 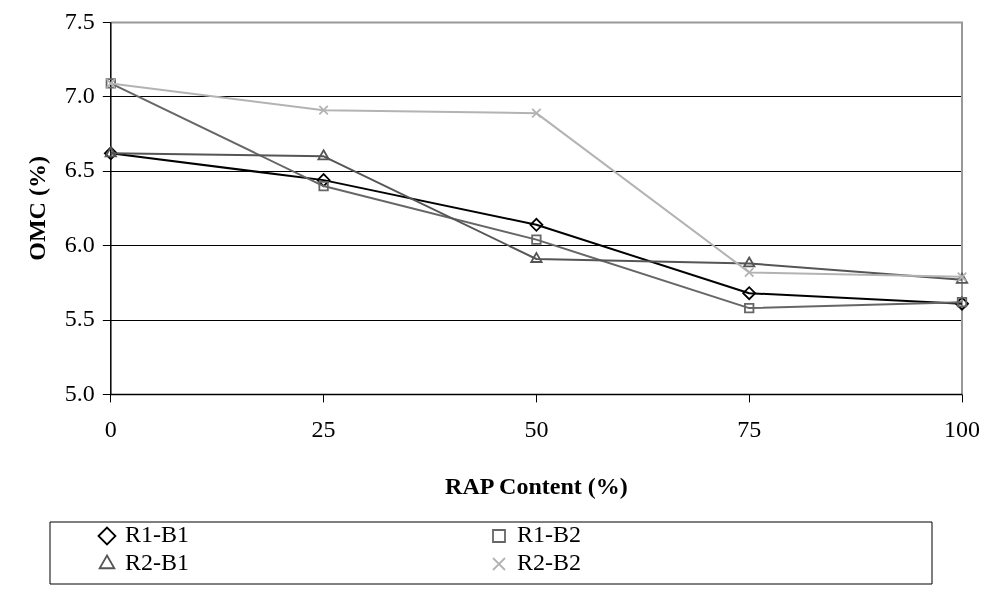 What do you see at coordinates (536, 485) in the screenshot?
I see `x-axis-title: RAP Content (%)` at bounding box center [536, 485].